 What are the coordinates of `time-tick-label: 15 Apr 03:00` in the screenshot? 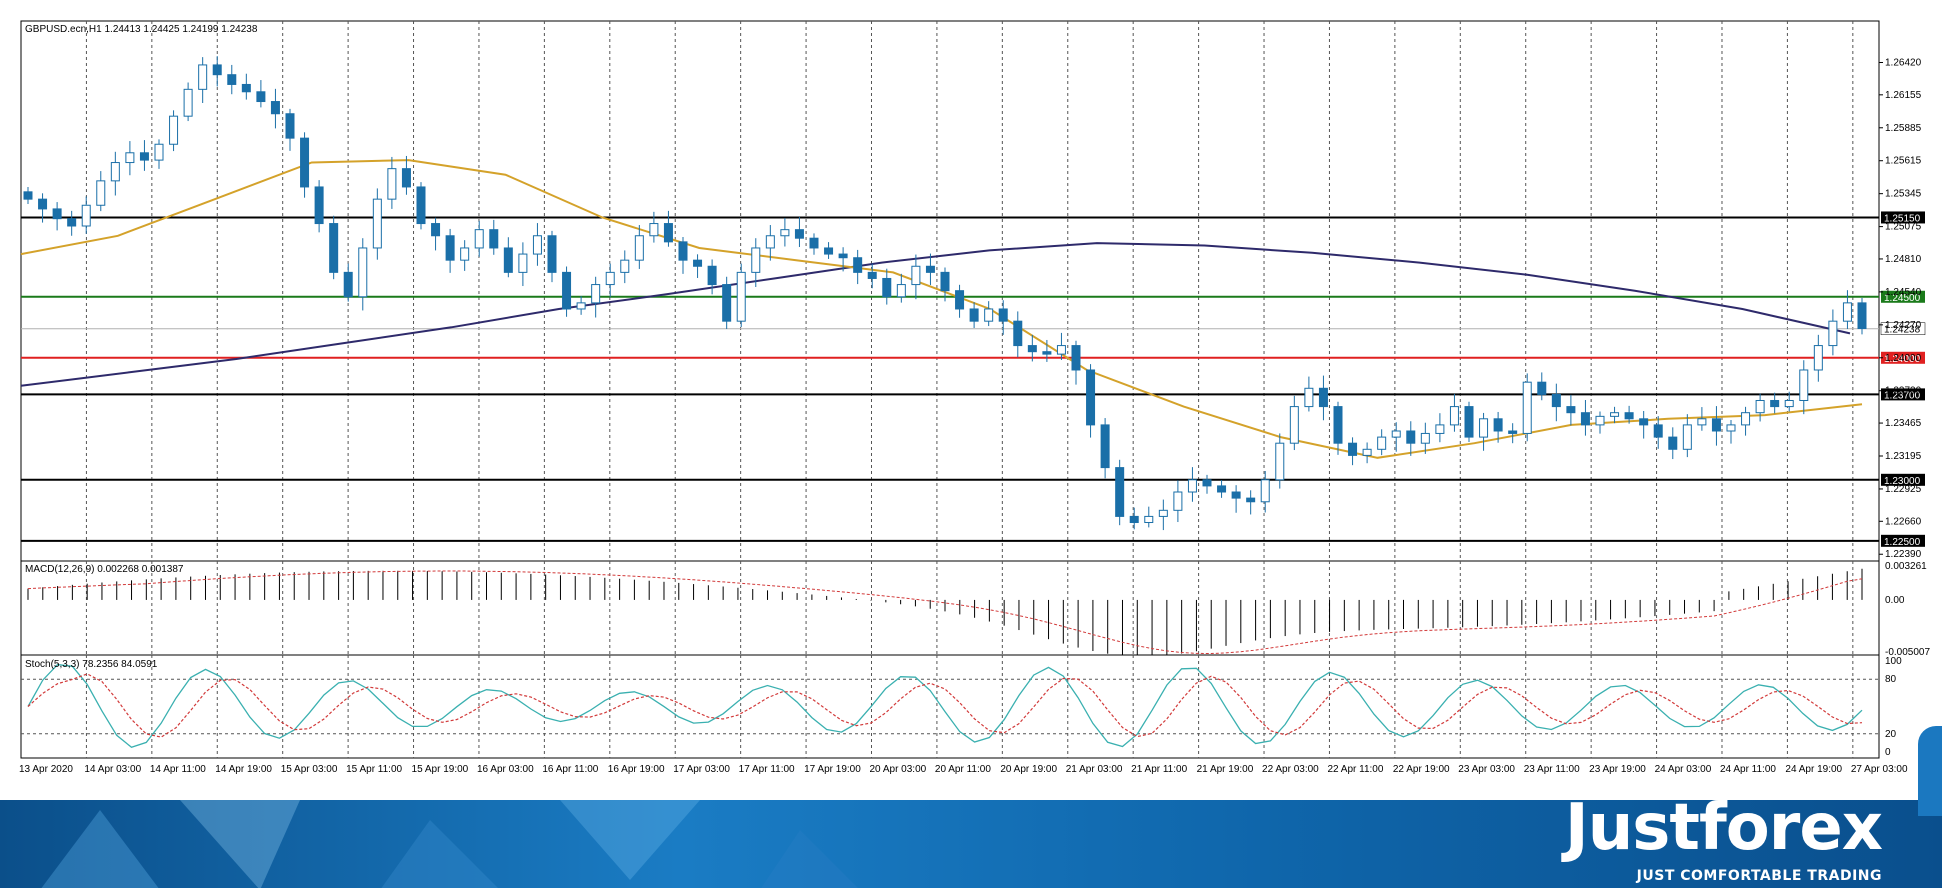 It's located at (309, 769).